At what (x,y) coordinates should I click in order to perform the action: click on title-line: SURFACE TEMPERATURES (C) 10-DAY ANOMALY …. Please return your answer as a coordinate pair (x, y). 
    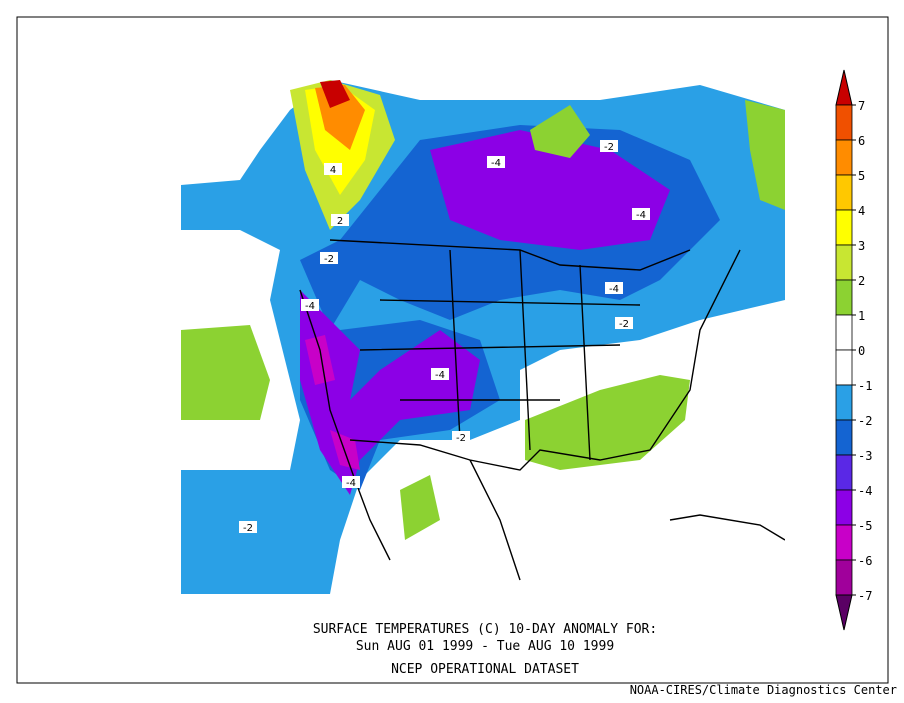
    Looking at the image, I should click on (485, 629).